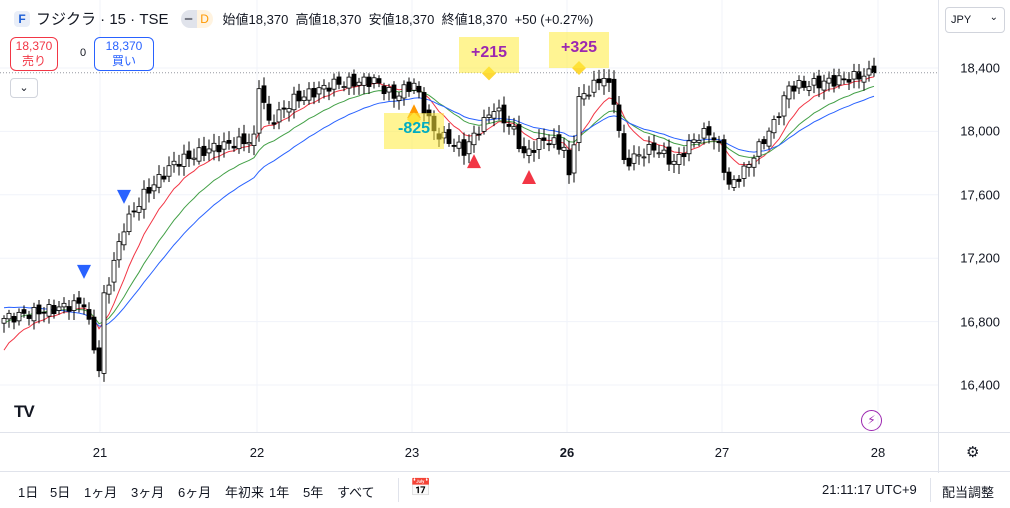 This screenshot has height=508, width=1010. I want to click on price-tick-label: 18,400, so click(980, 68).